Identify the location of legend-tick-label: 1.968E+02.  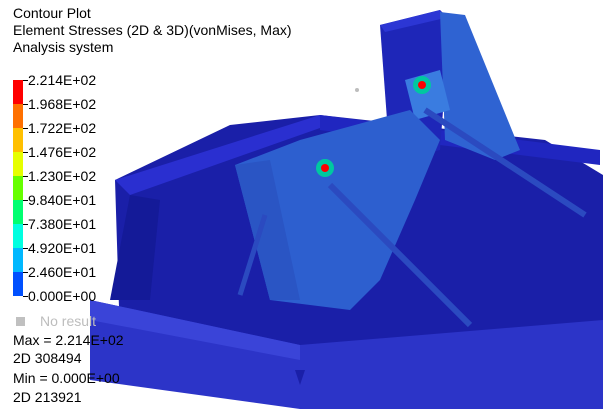
(62, 104).